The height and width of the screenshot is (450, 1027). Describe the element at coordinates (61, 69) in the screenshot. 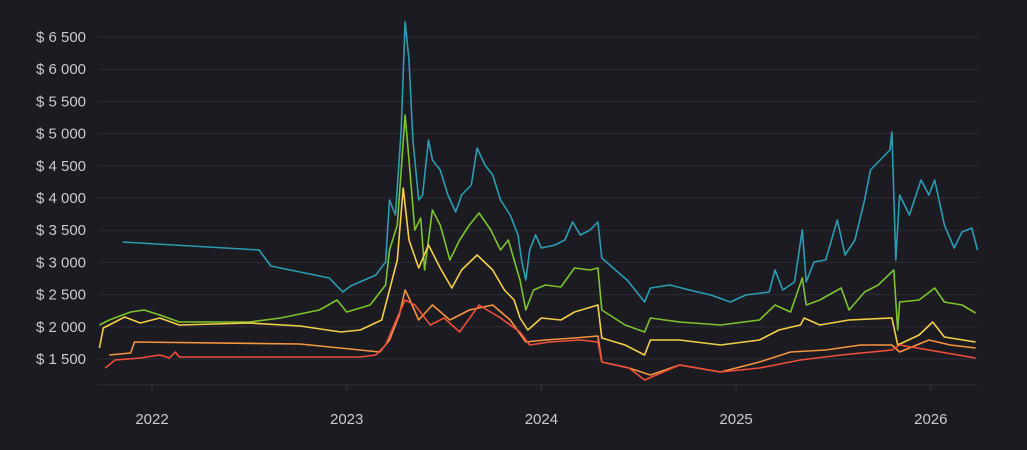

I see `y-tick-label: $ 6 000` at that location.